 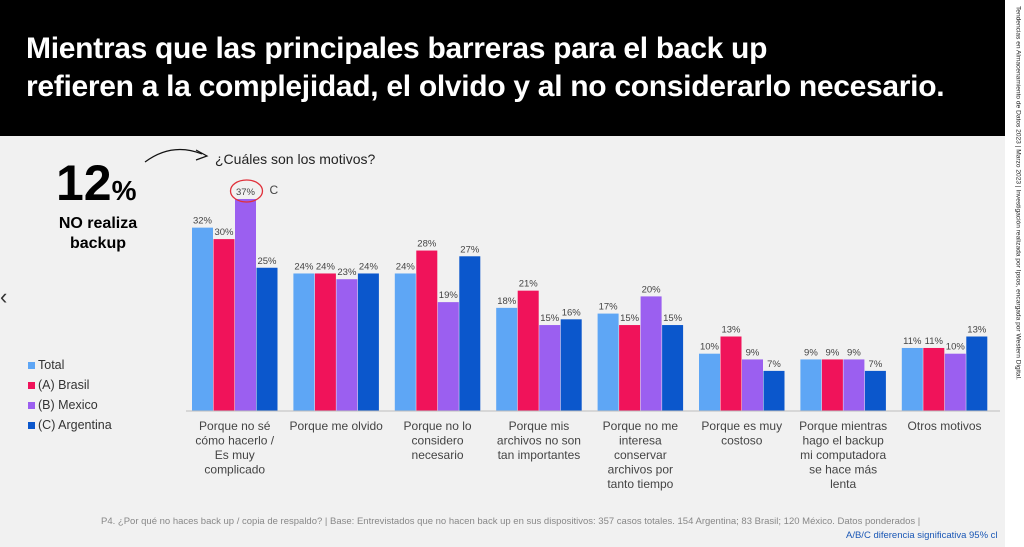 What do you see at coordinates (347, 272) in the screenshot?
I see `value-label-2-3: 23%` at bounding box center [347, 272].